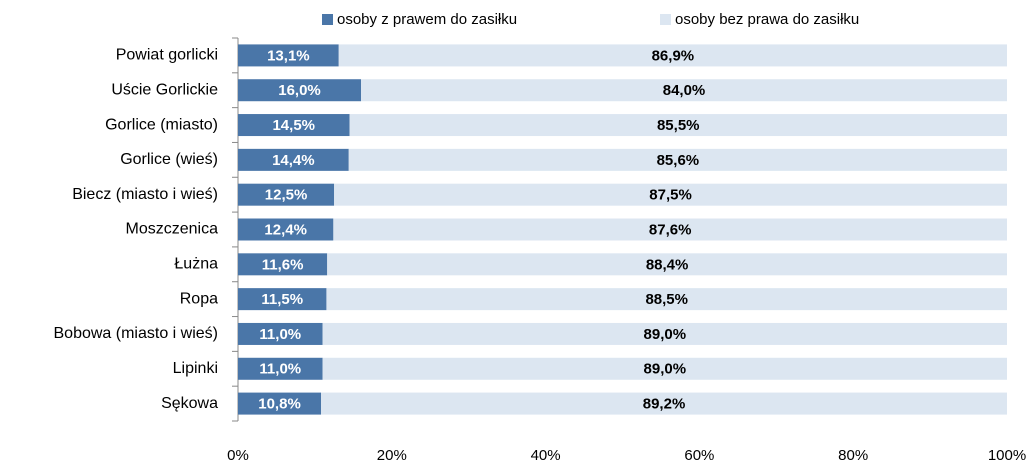 Image resolution: width=1035 pixels, height=465 pixels. Describe the element at coordinates (169, 159) in the screenshot. I see `category-label: Gorlice (wieś)` at that location.